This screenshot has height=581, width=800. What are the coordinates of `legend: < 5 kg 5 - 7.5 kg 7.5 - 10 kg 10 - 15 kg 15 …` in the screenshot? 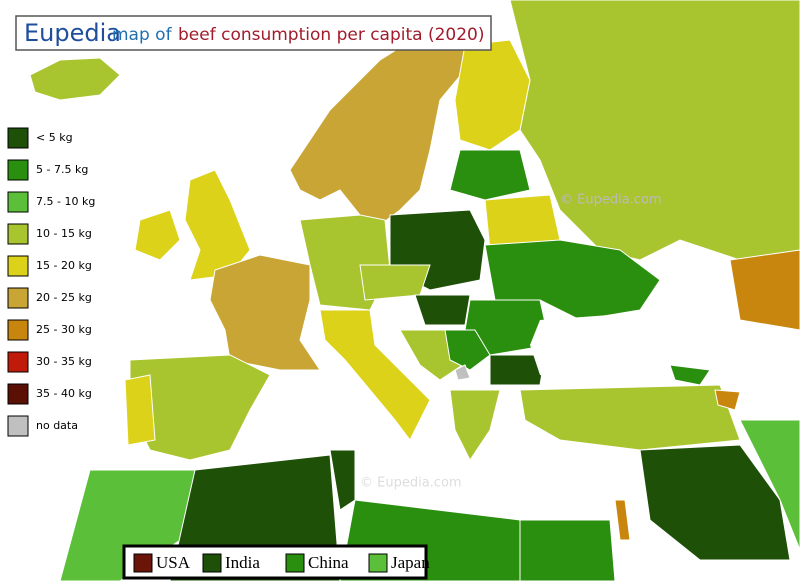 It's located at (51, 282).